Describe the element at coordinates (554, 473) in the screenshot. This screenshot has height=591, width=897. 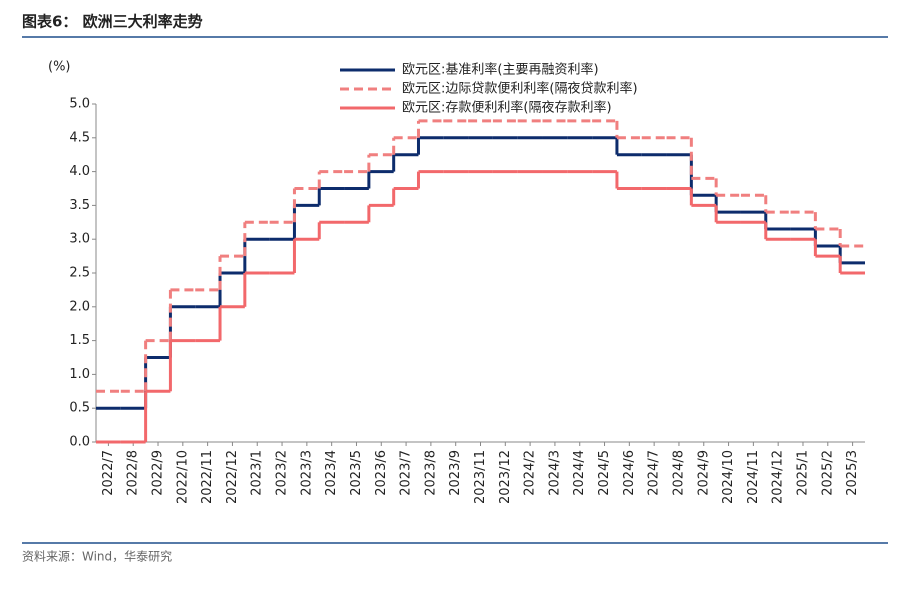
I see `x-tick-label: 2024/3` at that location.